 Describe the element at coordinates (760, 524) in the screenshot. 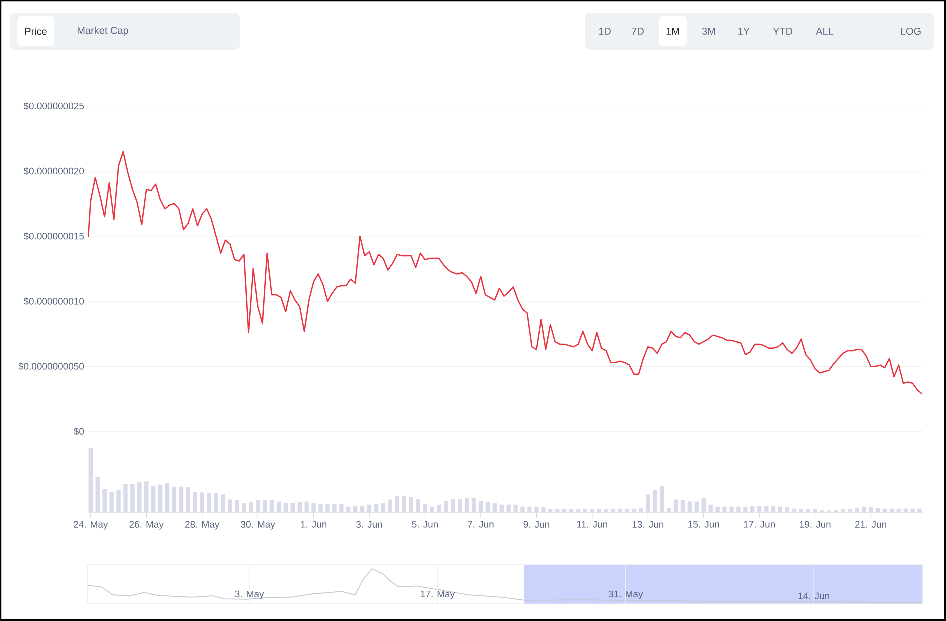

I see `x-tick-label: 17. Jun` at that location.